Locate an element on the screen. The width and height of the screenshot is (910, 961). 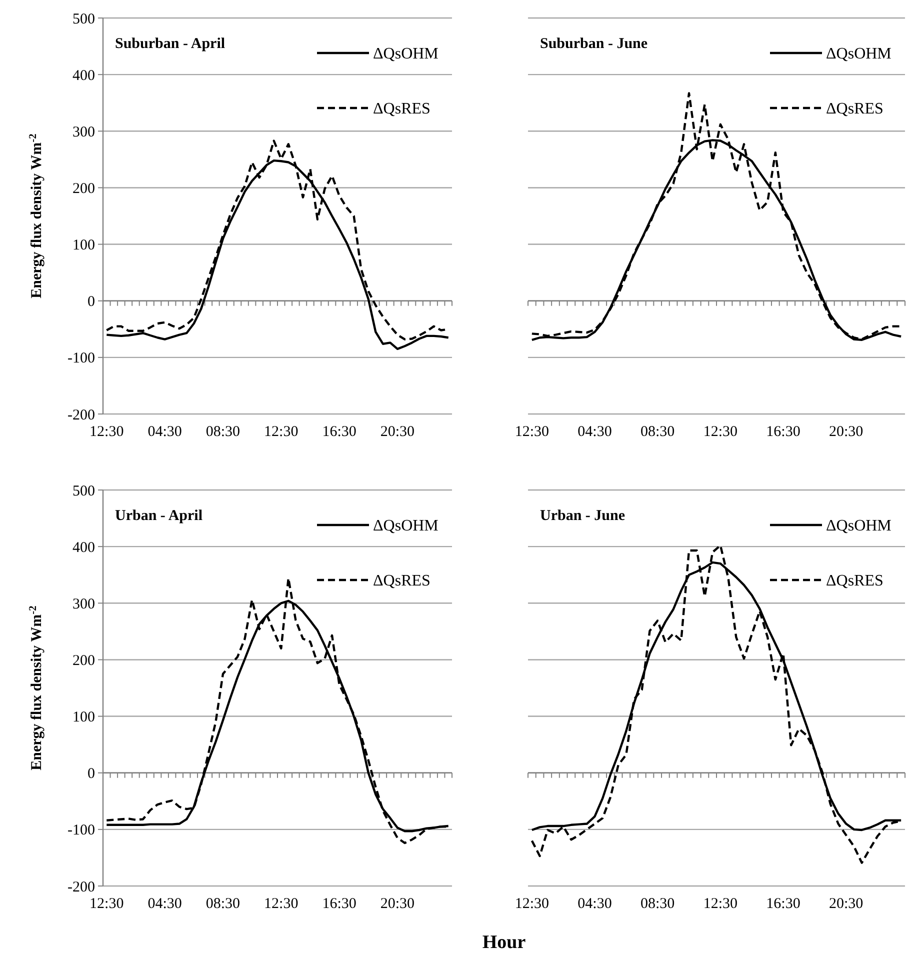
x-axis-title: Hour is located at coordinates (504, 942).